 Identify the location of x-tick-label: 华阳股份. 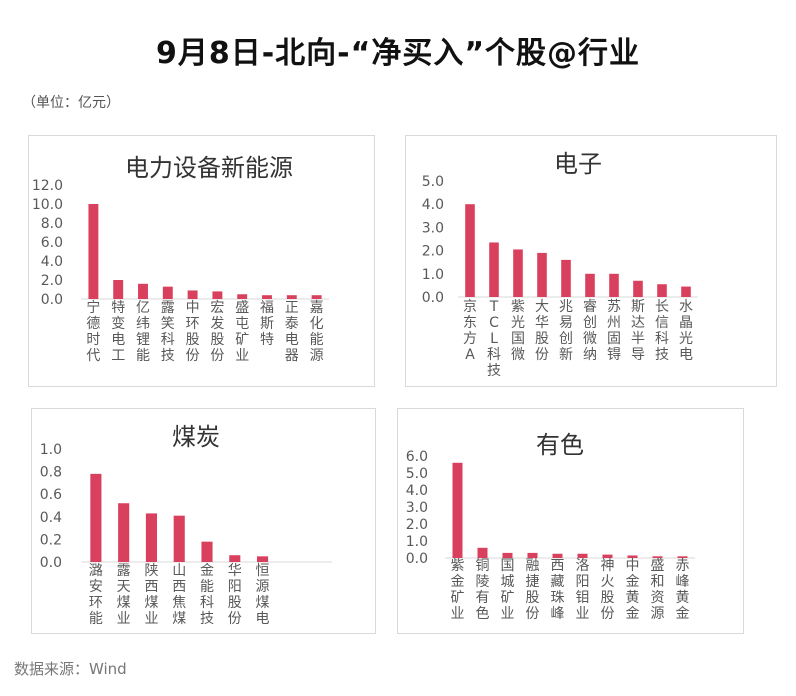
(235, 595).